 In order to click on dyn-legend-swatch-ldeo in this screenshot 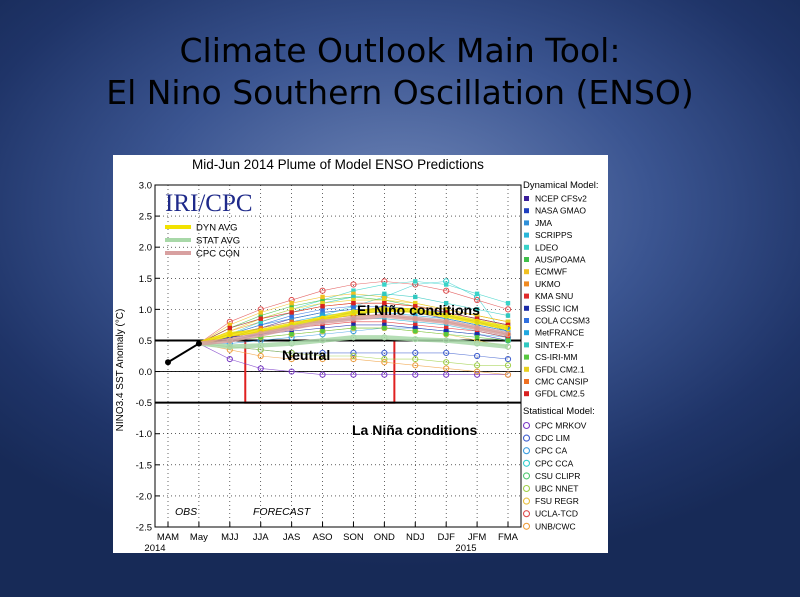, I will do `click(526, 247)`.